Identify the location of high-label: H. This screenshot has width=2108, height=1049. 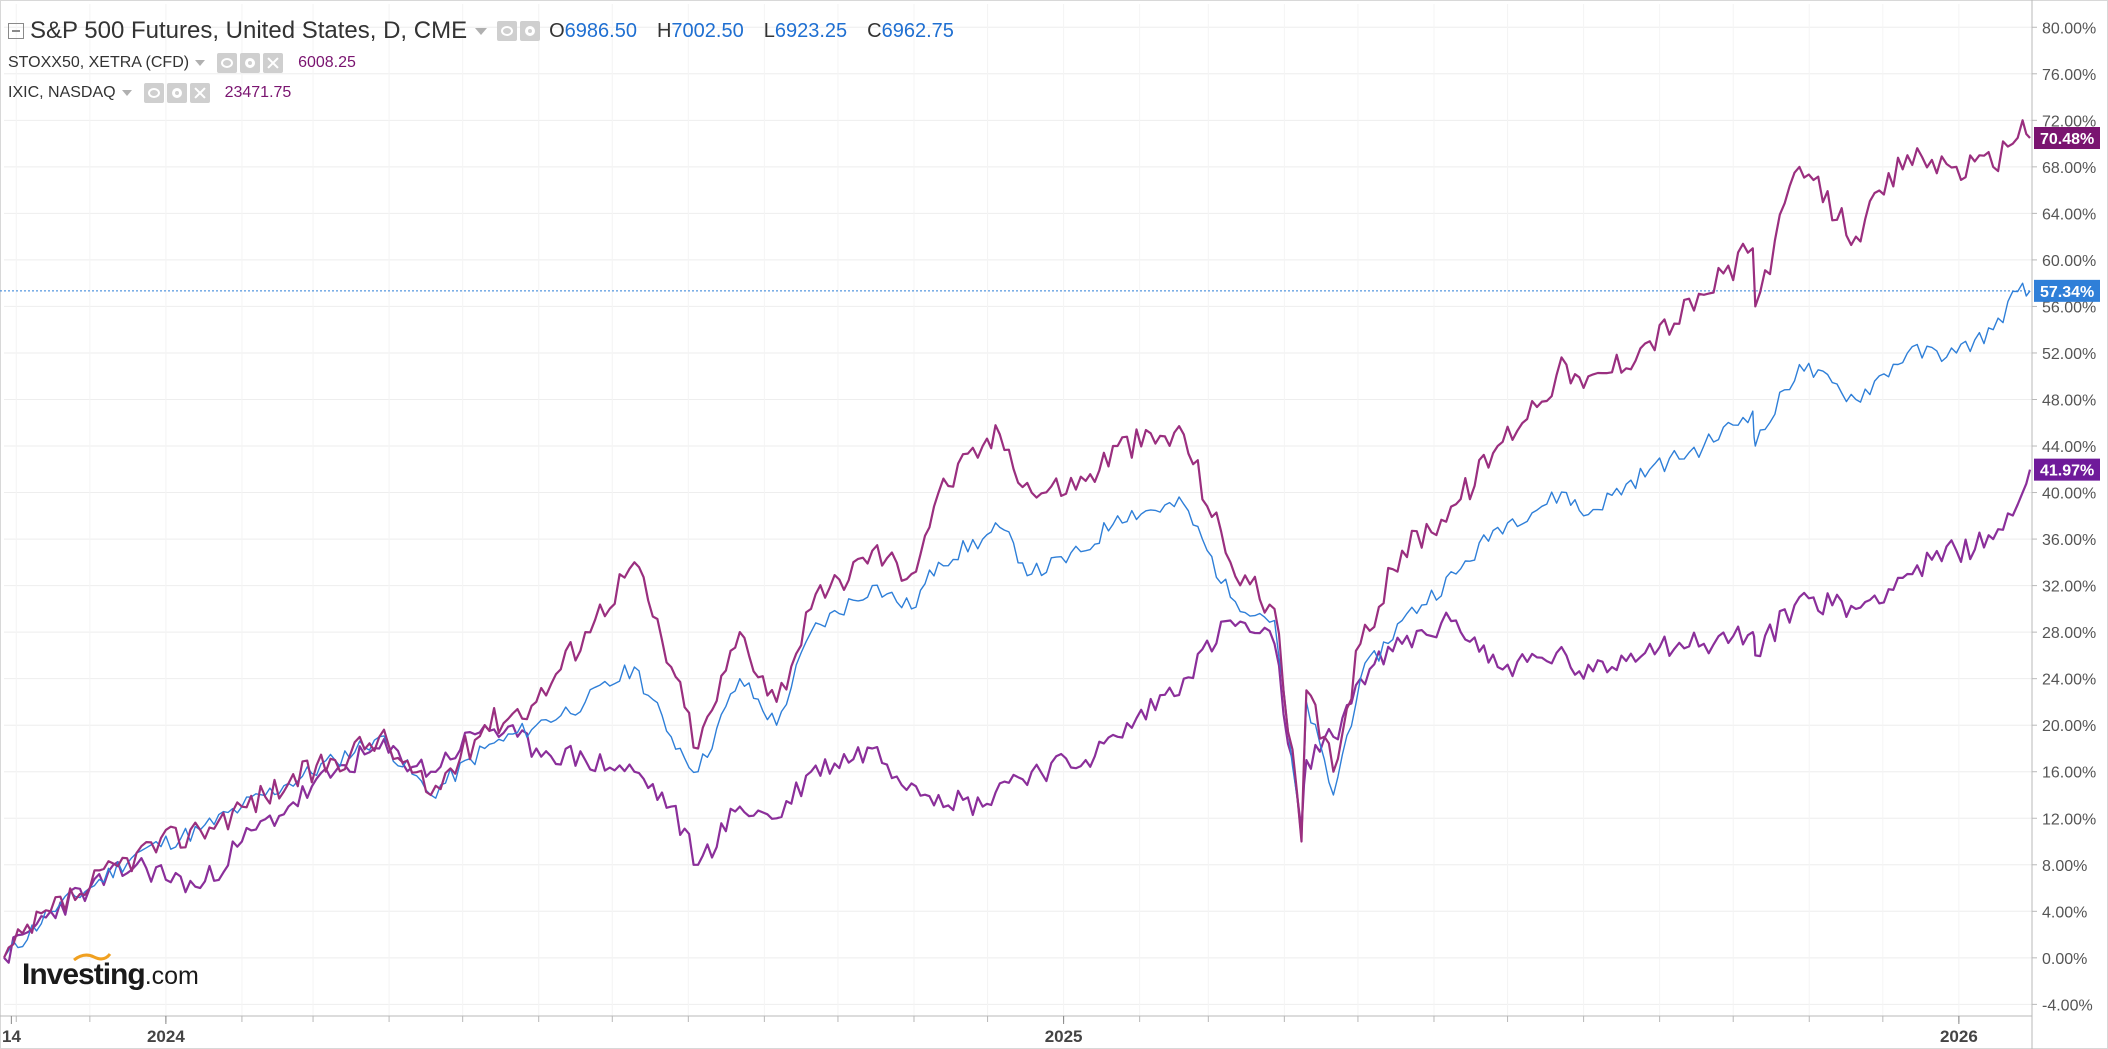
(664, 30).